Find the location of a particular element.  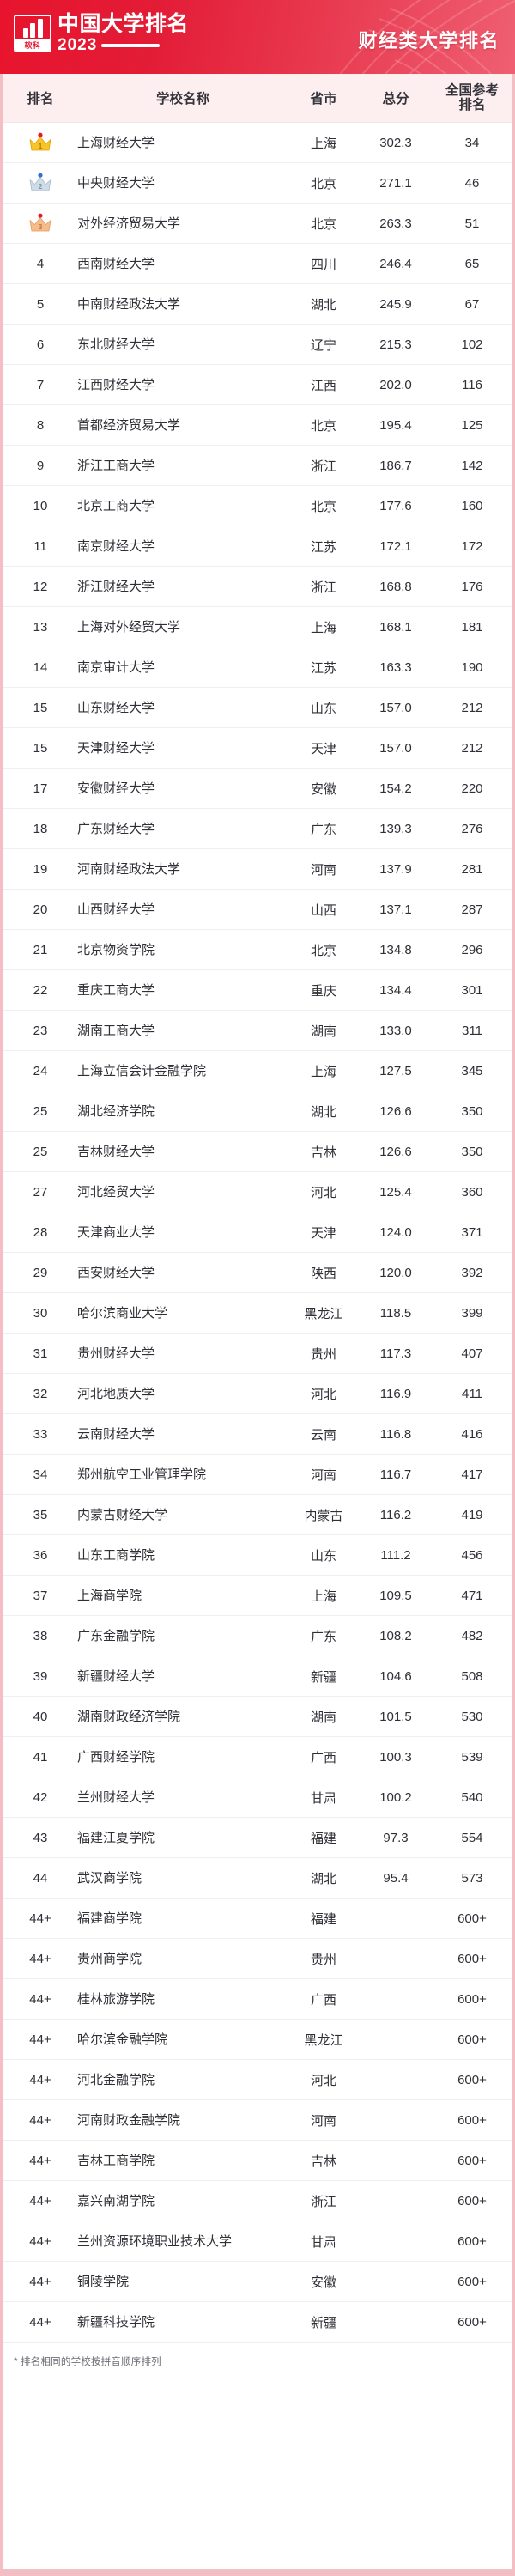

cell-university-name: 福建江夏学院 is located at coordinates (182, 1837).